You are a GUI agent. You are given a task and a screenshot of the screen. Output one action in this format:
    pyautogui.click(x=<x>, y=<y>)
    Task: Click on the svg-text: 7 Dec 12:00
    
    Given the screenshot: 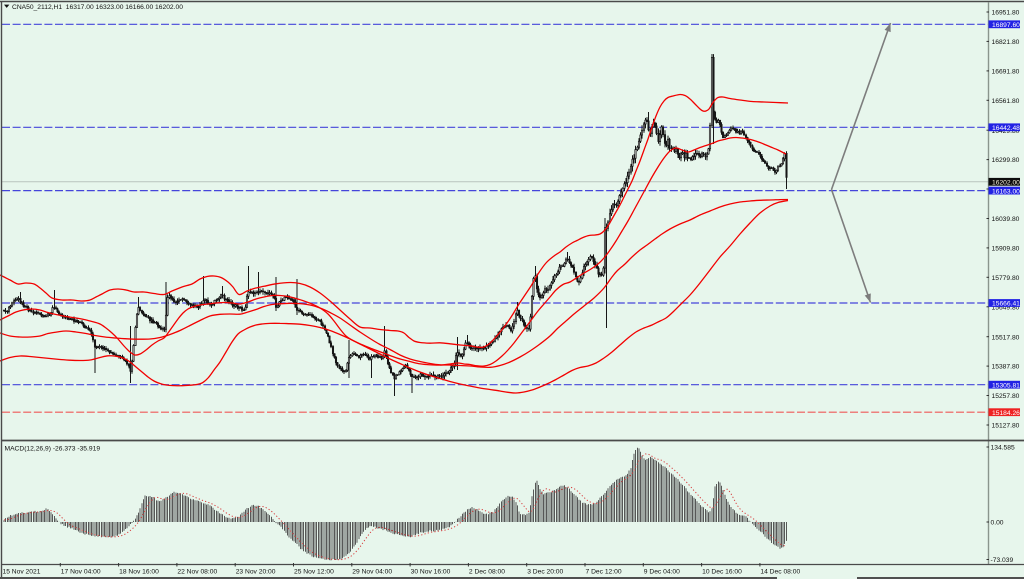 What is the action you would take?
    pyautogui.click(x=604, y=572)
    